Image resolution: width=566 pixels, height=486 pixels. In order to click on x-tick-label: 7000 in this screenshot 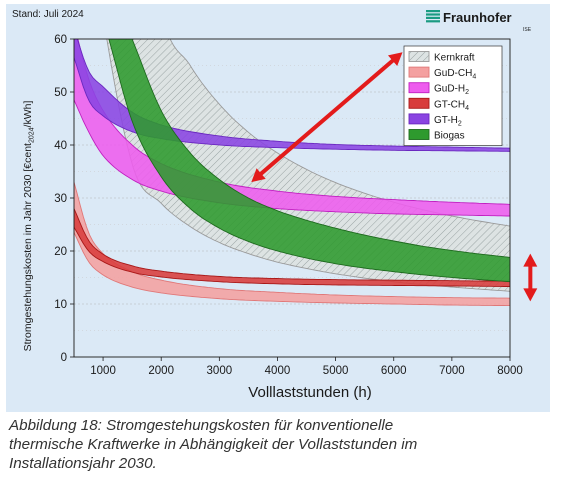, I will do `click(452, 371)`.